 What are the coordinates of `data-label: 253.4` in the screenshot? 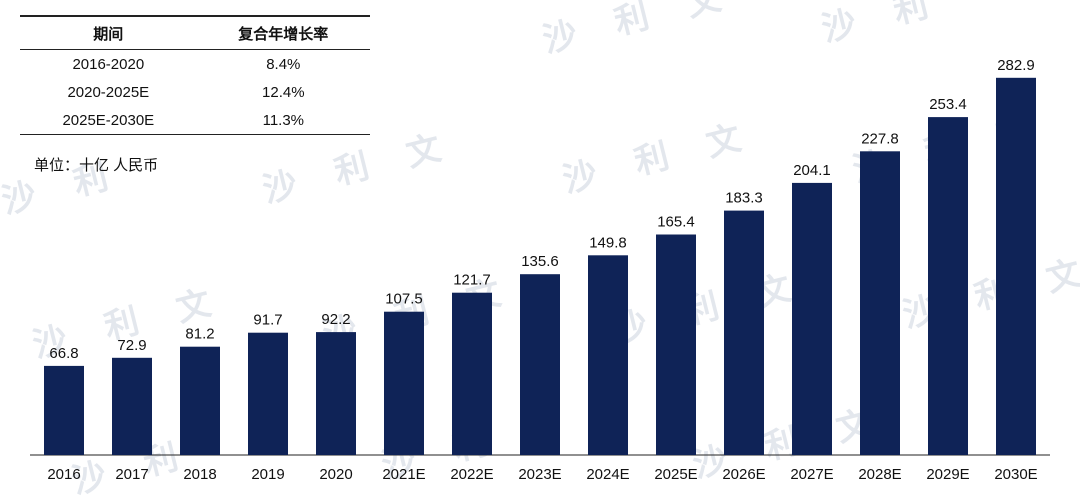 It's located at (948, 104).